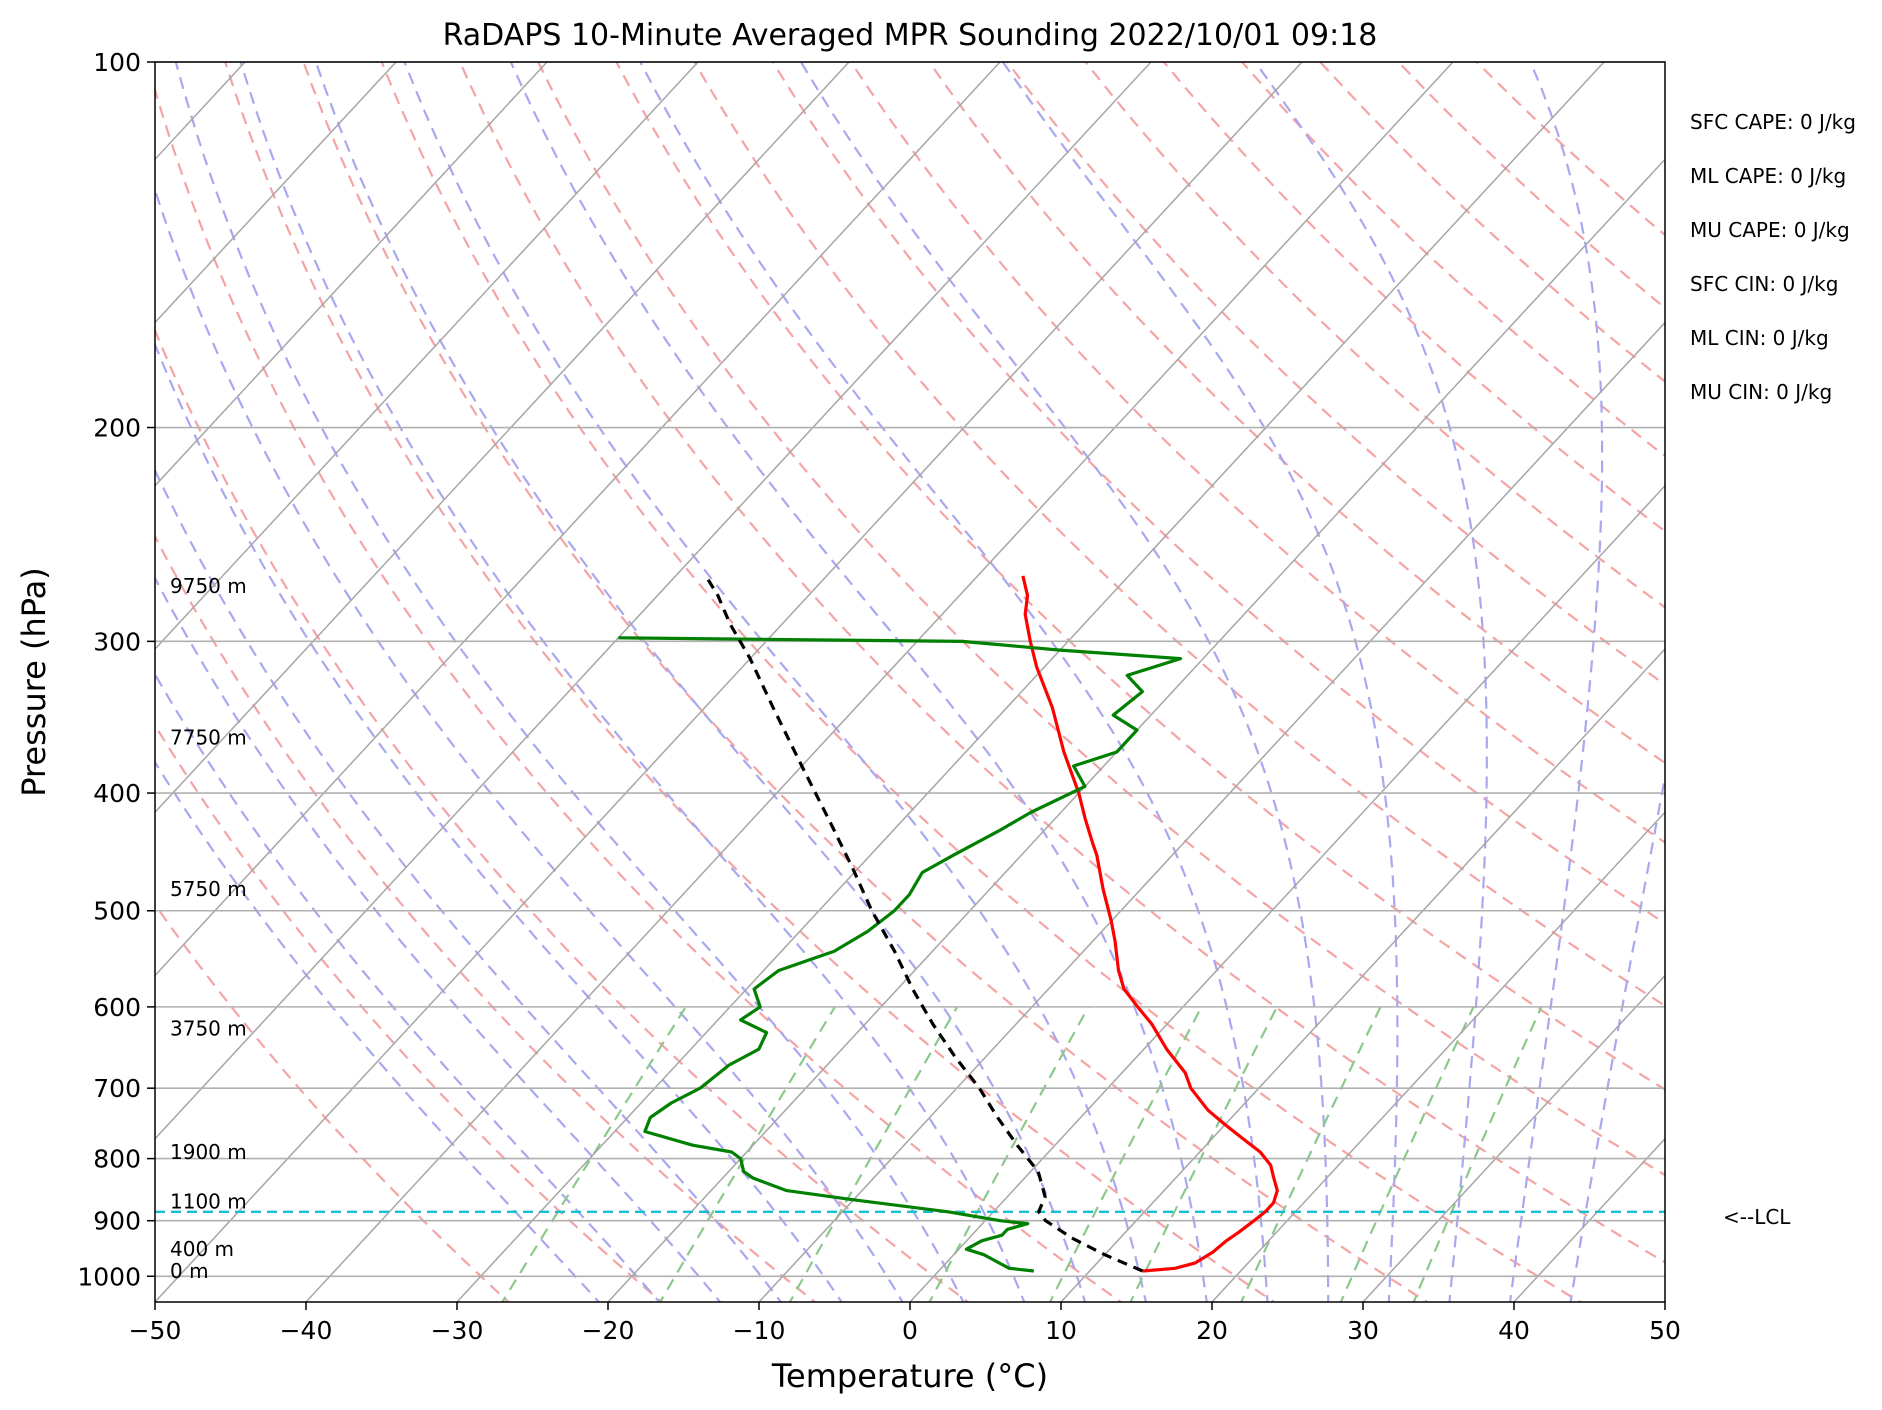 The width and height of the screenshot is (1882, 1410). I want to click on y-tick-label: 300, so click(117, 641).